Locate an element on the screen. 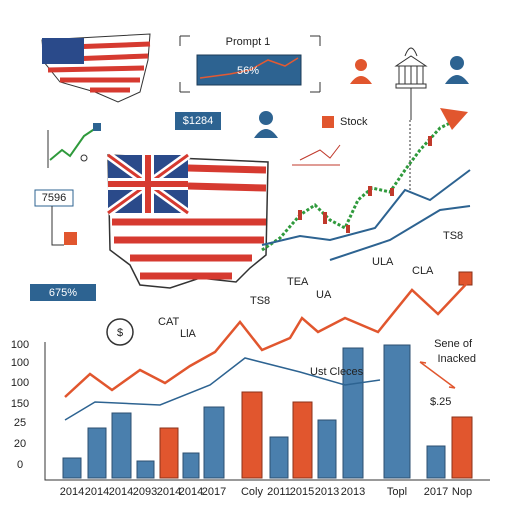 The image size is (512, 512). prompt-title: Prompt 1 is located at coordinates (248, 42).